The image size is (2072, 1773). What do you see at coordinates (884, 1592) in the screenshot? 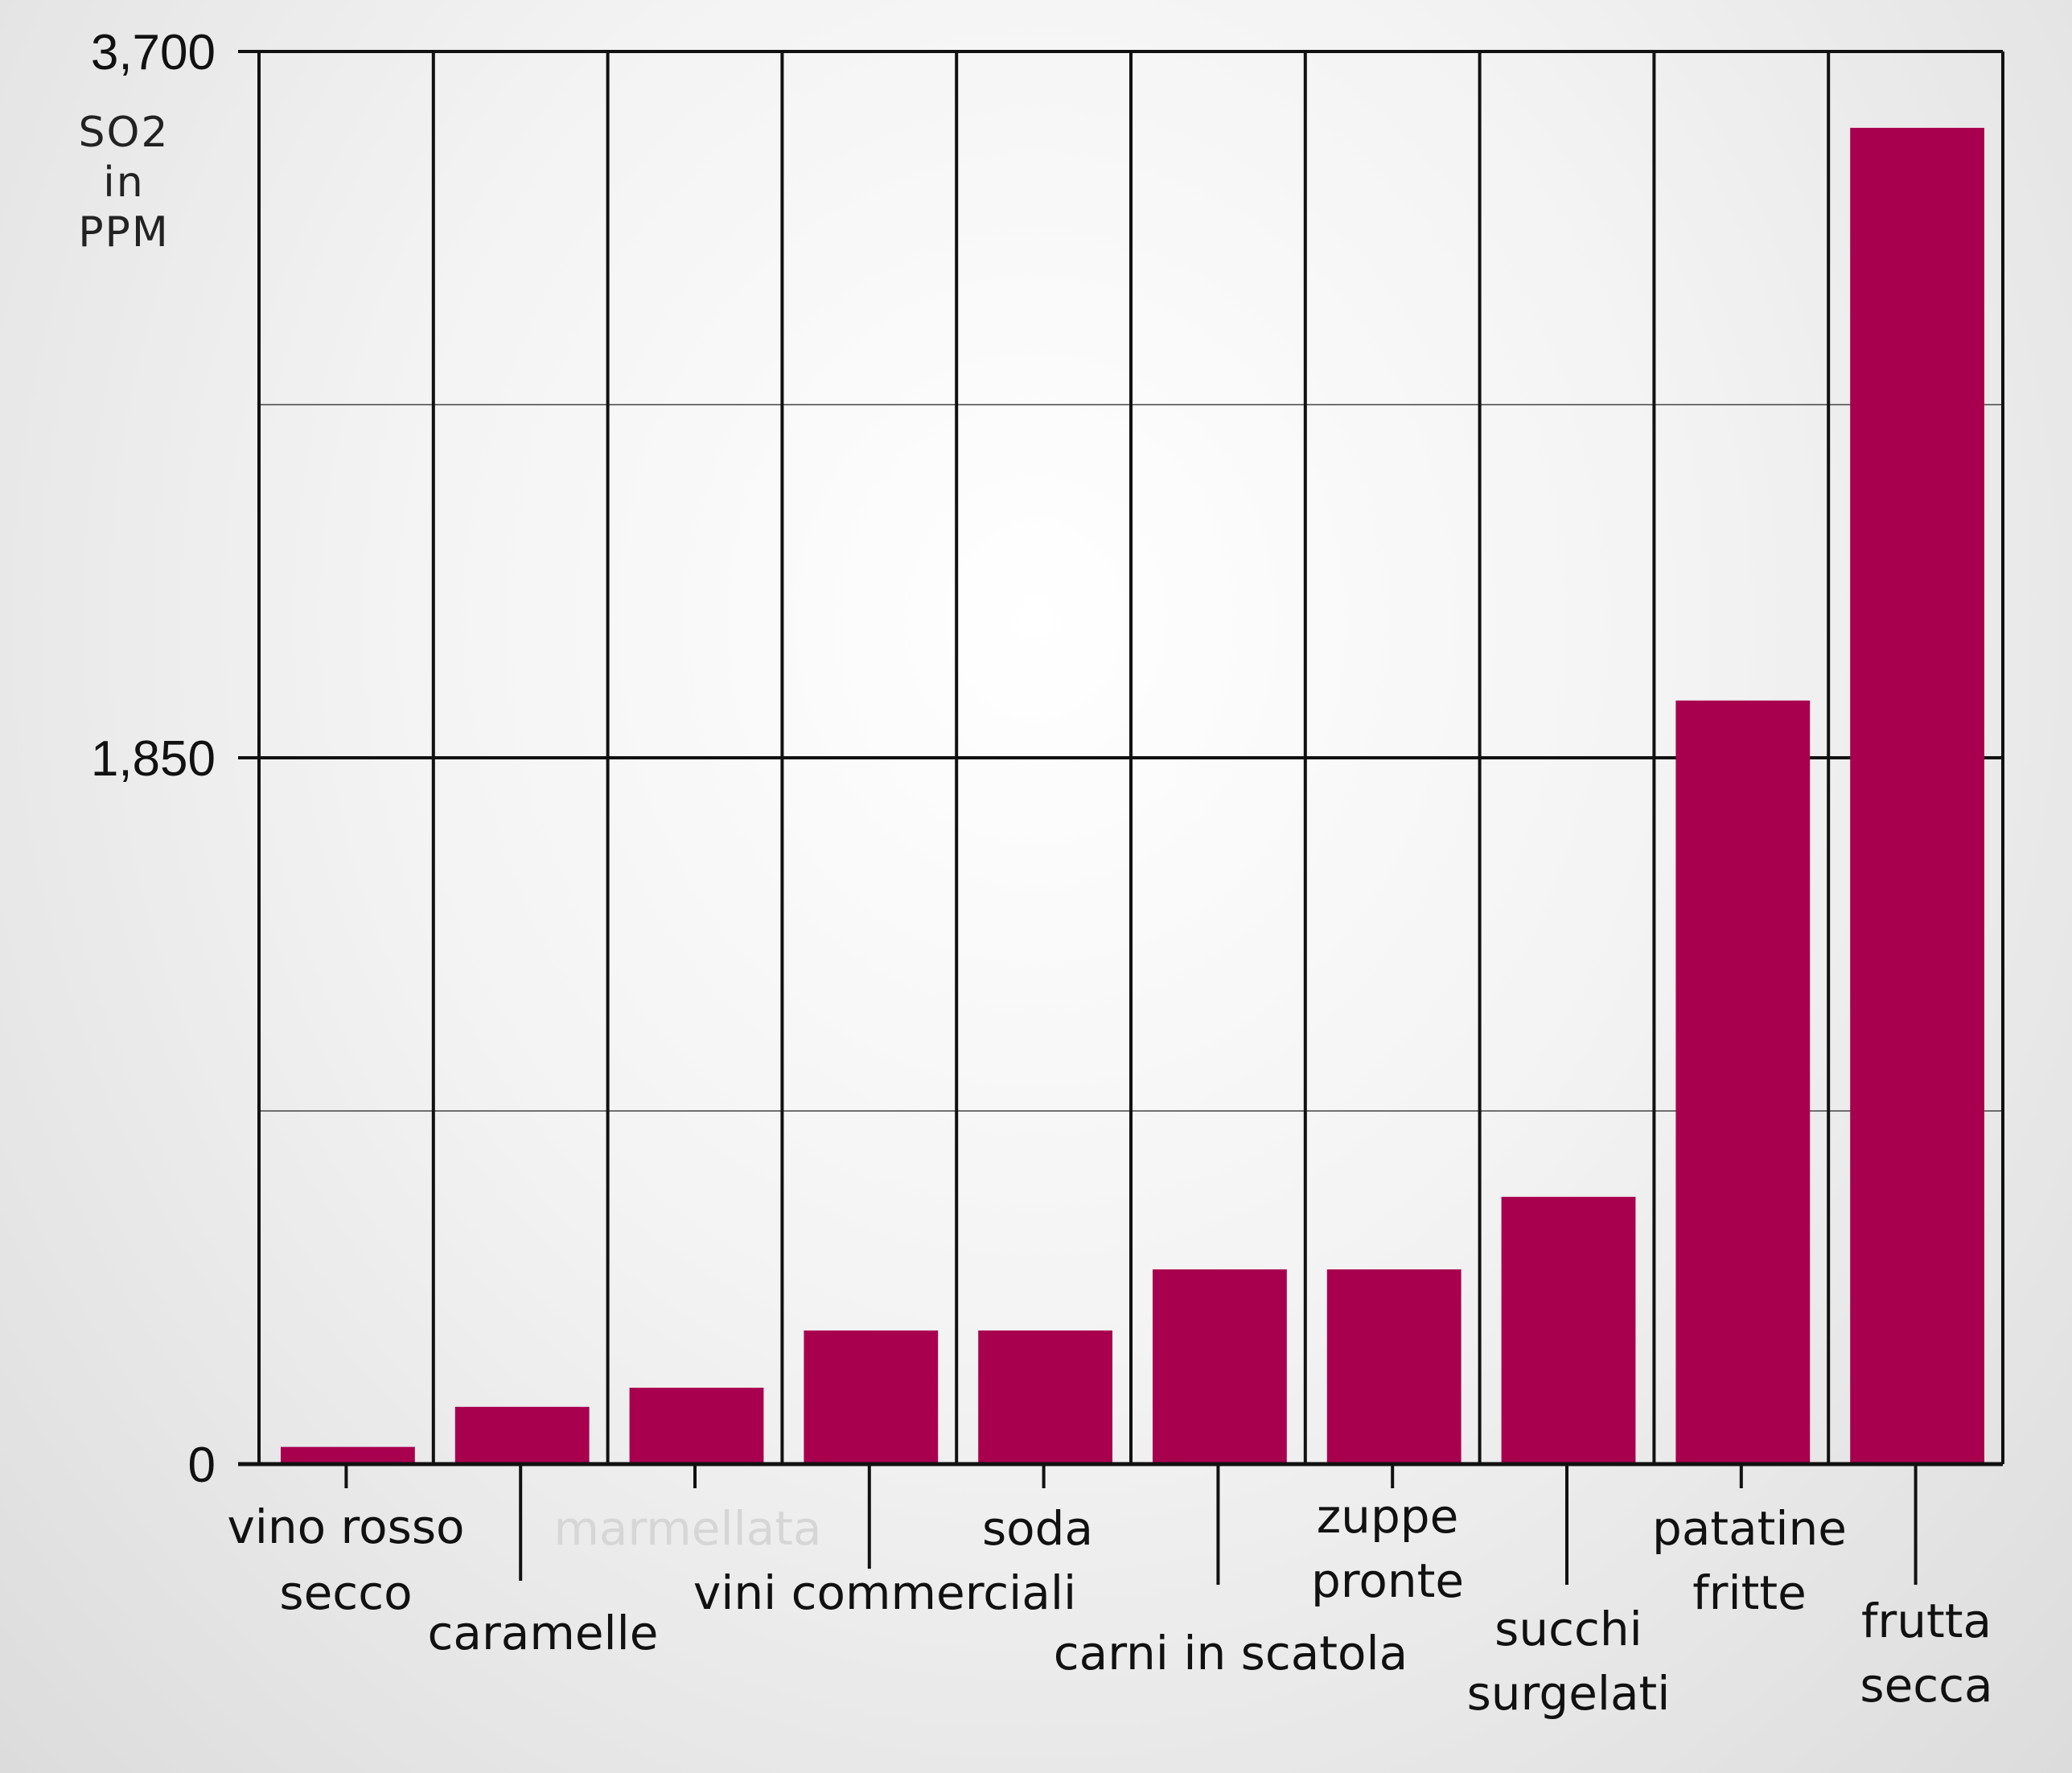
I see `category-label-3: vini commerciali` at bounding box center [884, 1592].